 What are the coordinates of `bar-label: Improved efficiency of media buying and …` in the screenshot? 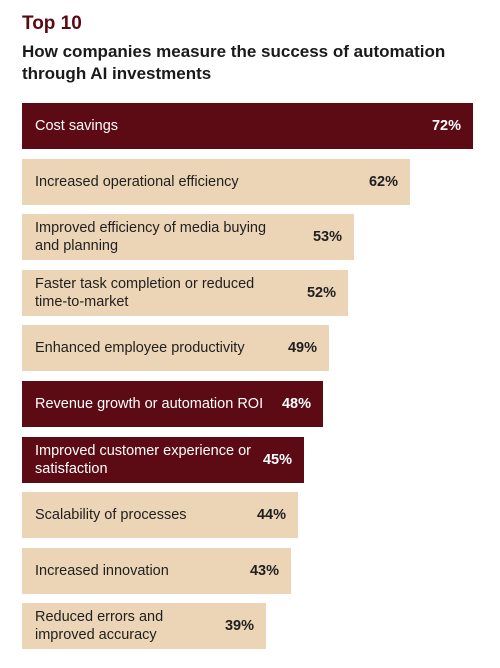 It's located at (151, 237).